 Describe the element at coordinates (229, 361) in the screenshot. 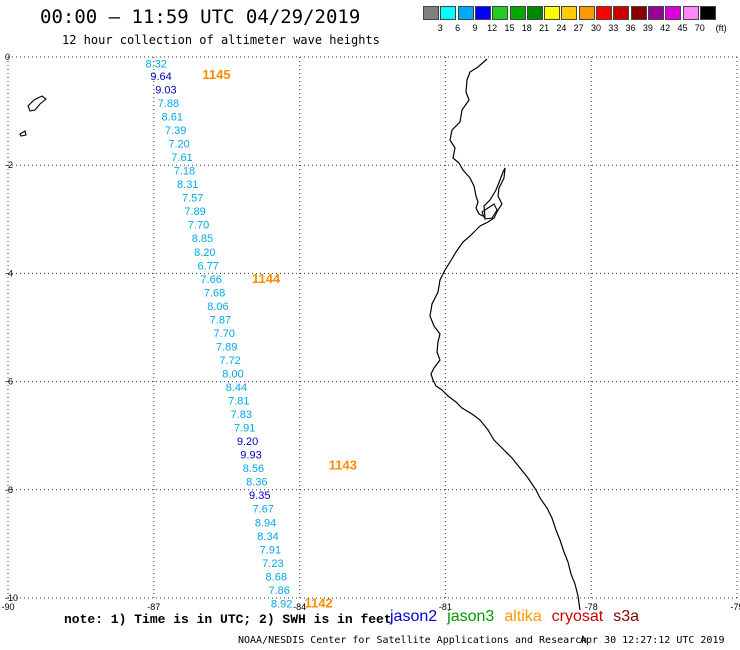

I see `wave-height-value: 7.72` at that location.